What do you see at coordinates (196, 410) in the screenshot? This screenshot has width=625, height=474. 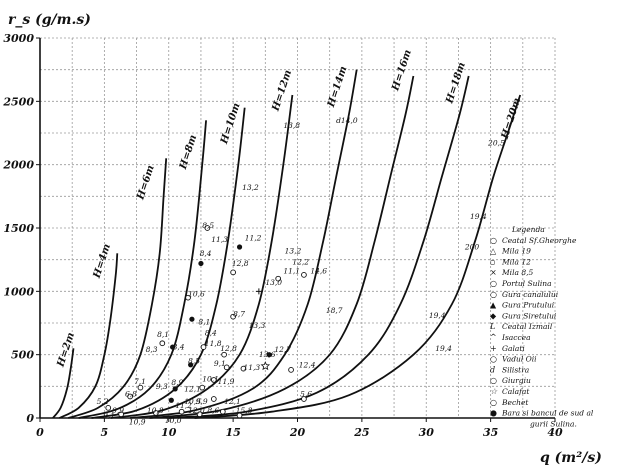 I see `point-annotation: 12,0` at bounding box center [196, 410].